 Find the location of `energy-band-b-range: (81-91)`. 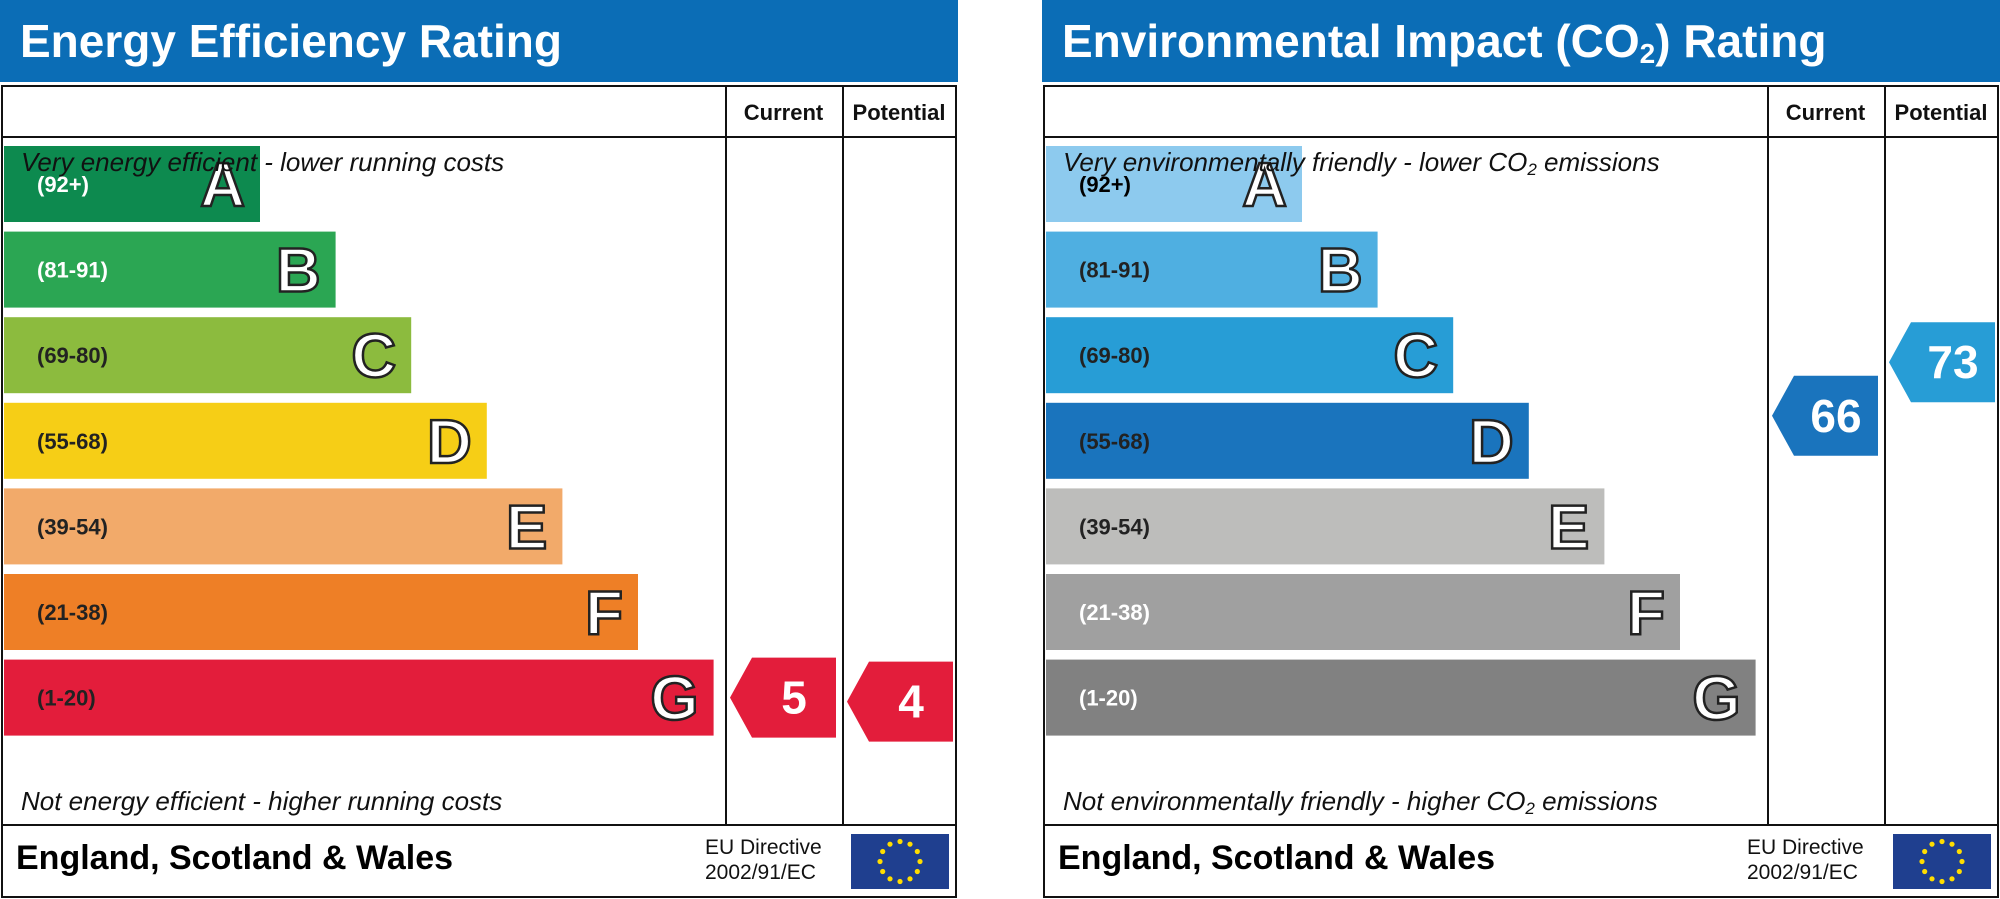

energy-band-b-range: (81-91) is located at coordinates (72, 270).